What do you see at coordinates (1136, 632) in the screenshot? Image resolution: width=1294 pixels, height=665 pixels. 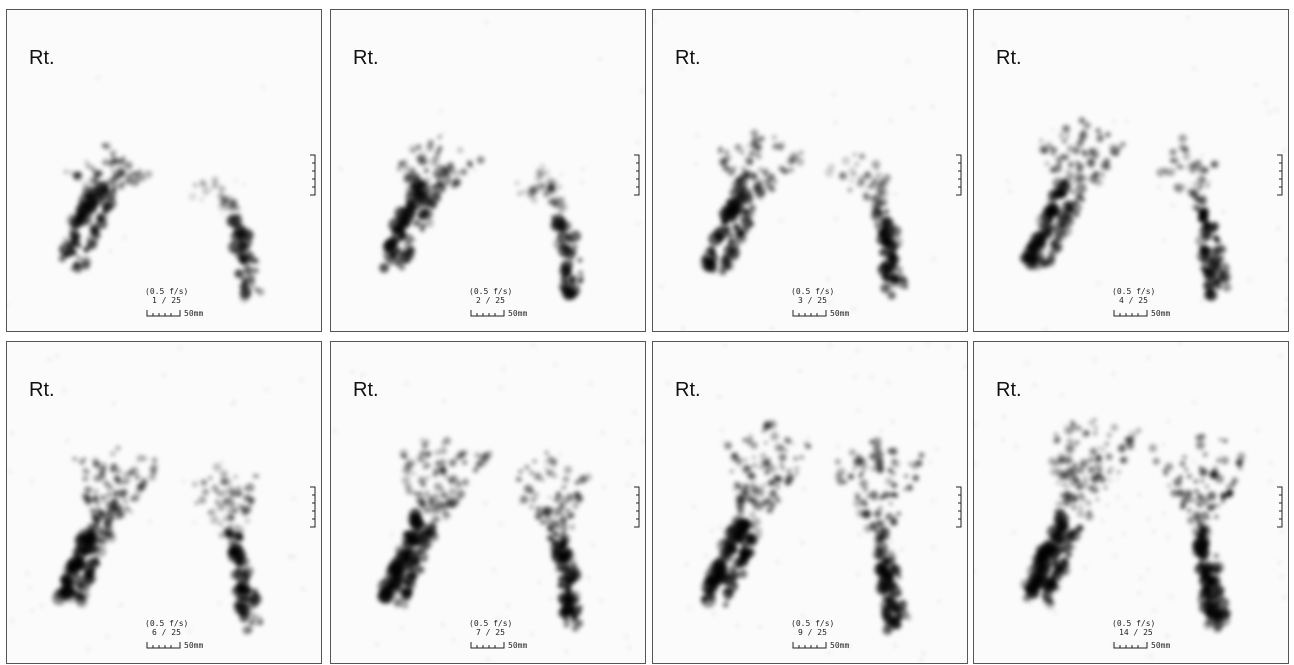 I see `frame-number: 14 / 25` at bounding box center [1136, 632].